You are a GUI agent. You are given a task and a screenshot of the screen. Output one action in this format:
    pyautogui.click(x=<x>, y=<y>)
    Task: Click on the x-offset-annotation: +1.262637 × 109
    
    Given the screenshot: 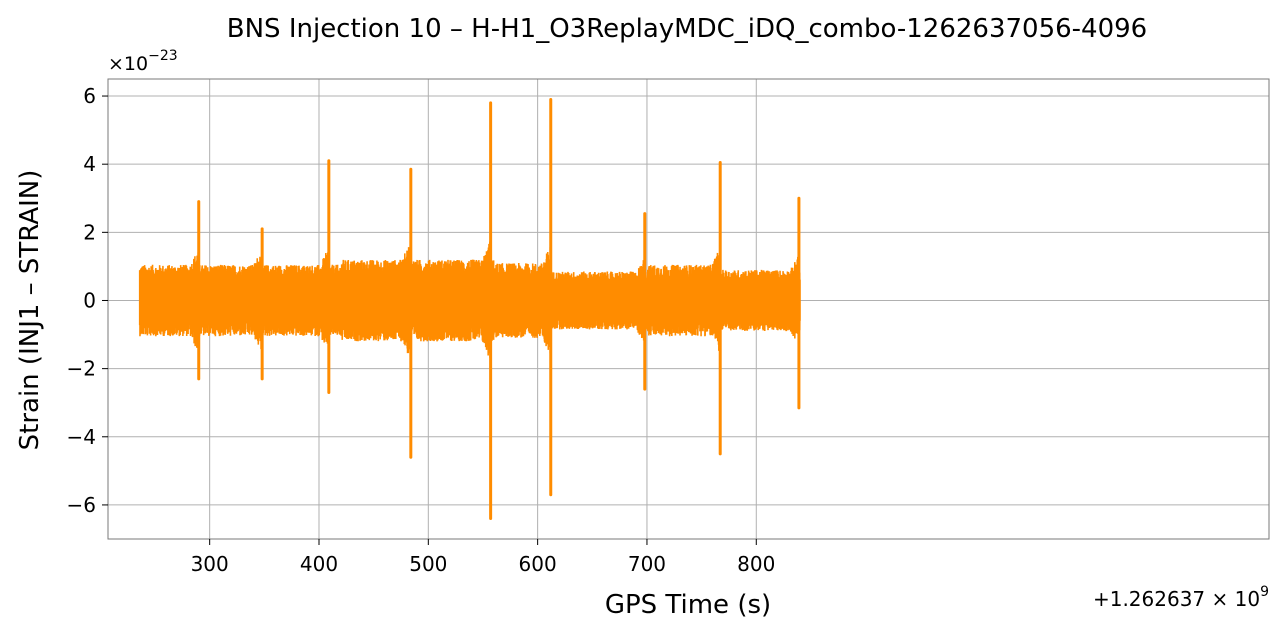 What is the action you would take?
    pyautogui.click(x=1181, y=597)
    